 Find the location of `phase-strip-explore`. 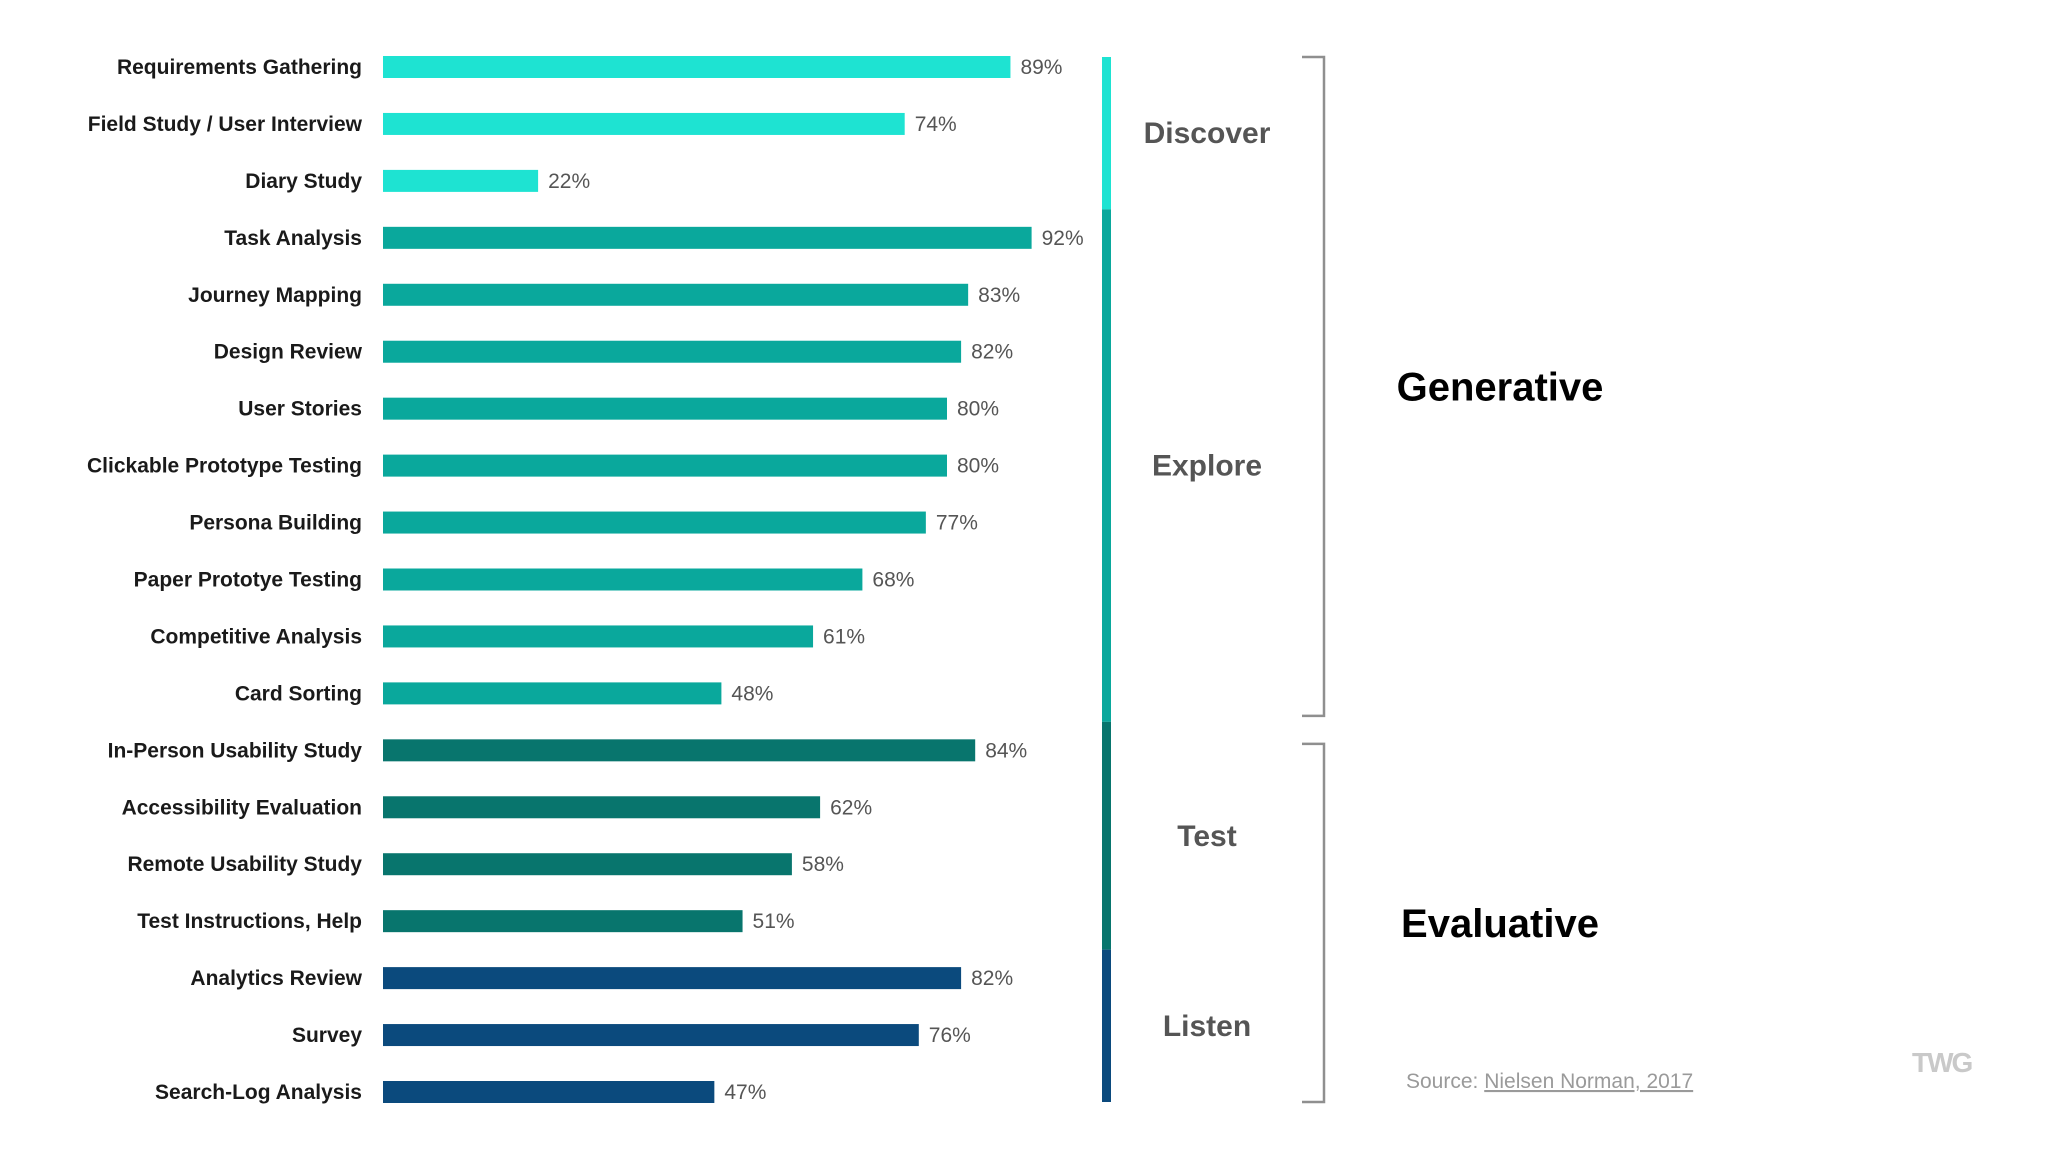

phase-strip-explore is located at coordinates (1106, 465).